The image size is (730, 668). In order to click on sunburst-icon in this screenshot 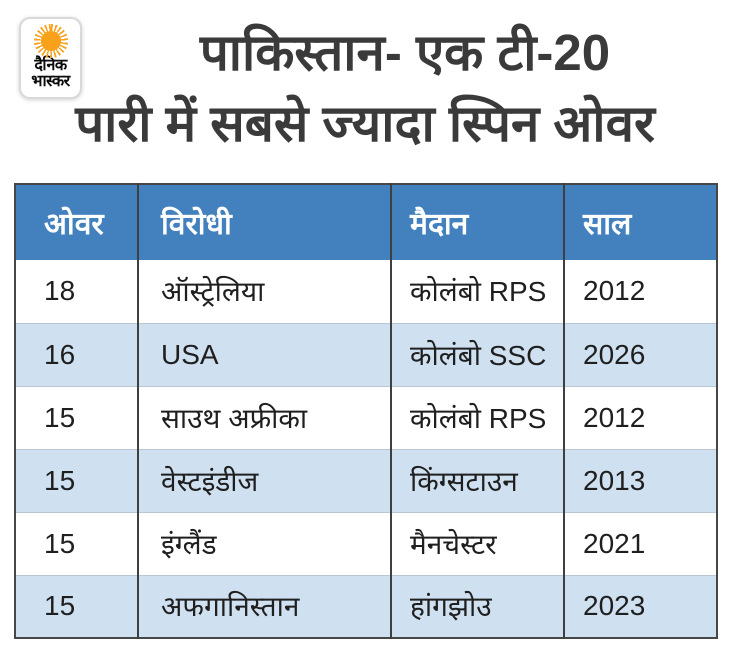, I will do `click(50, 41)`.